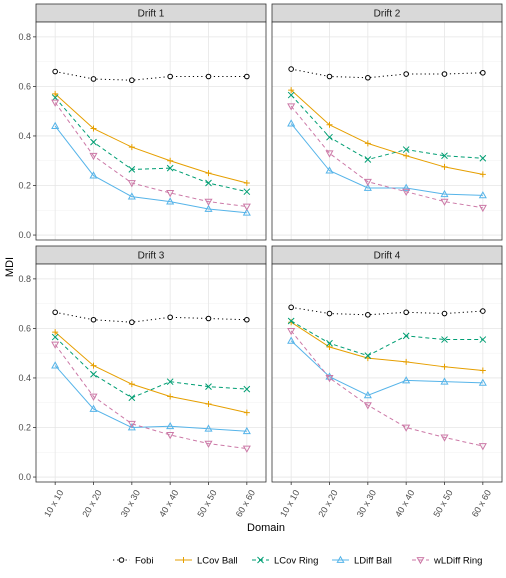  What do you see at coordinates (151, 256) in the screenshot?
I see `panel-title: Drift 3` at bounding box center [151, 256].